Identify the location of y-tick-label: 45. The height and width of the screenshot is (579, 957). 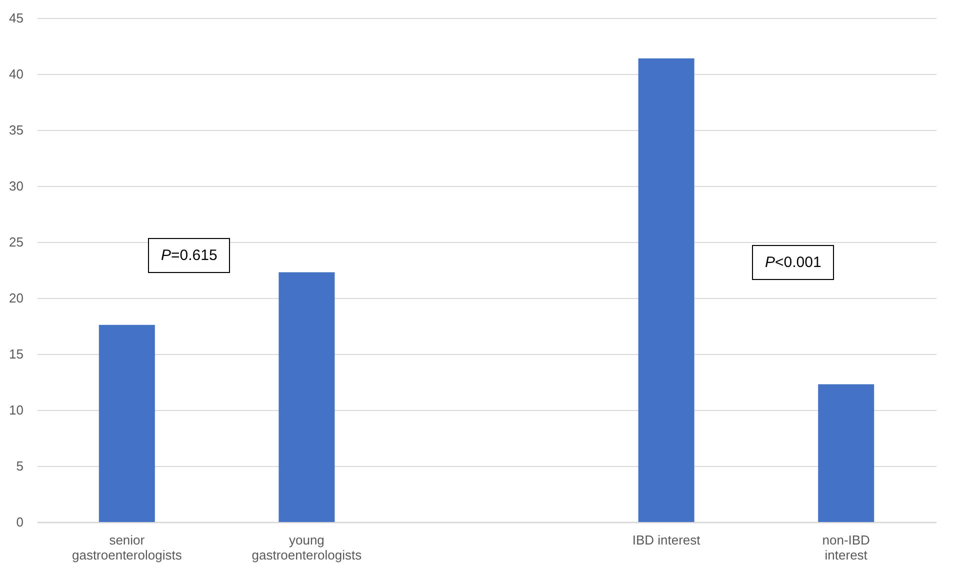
(16, 18).